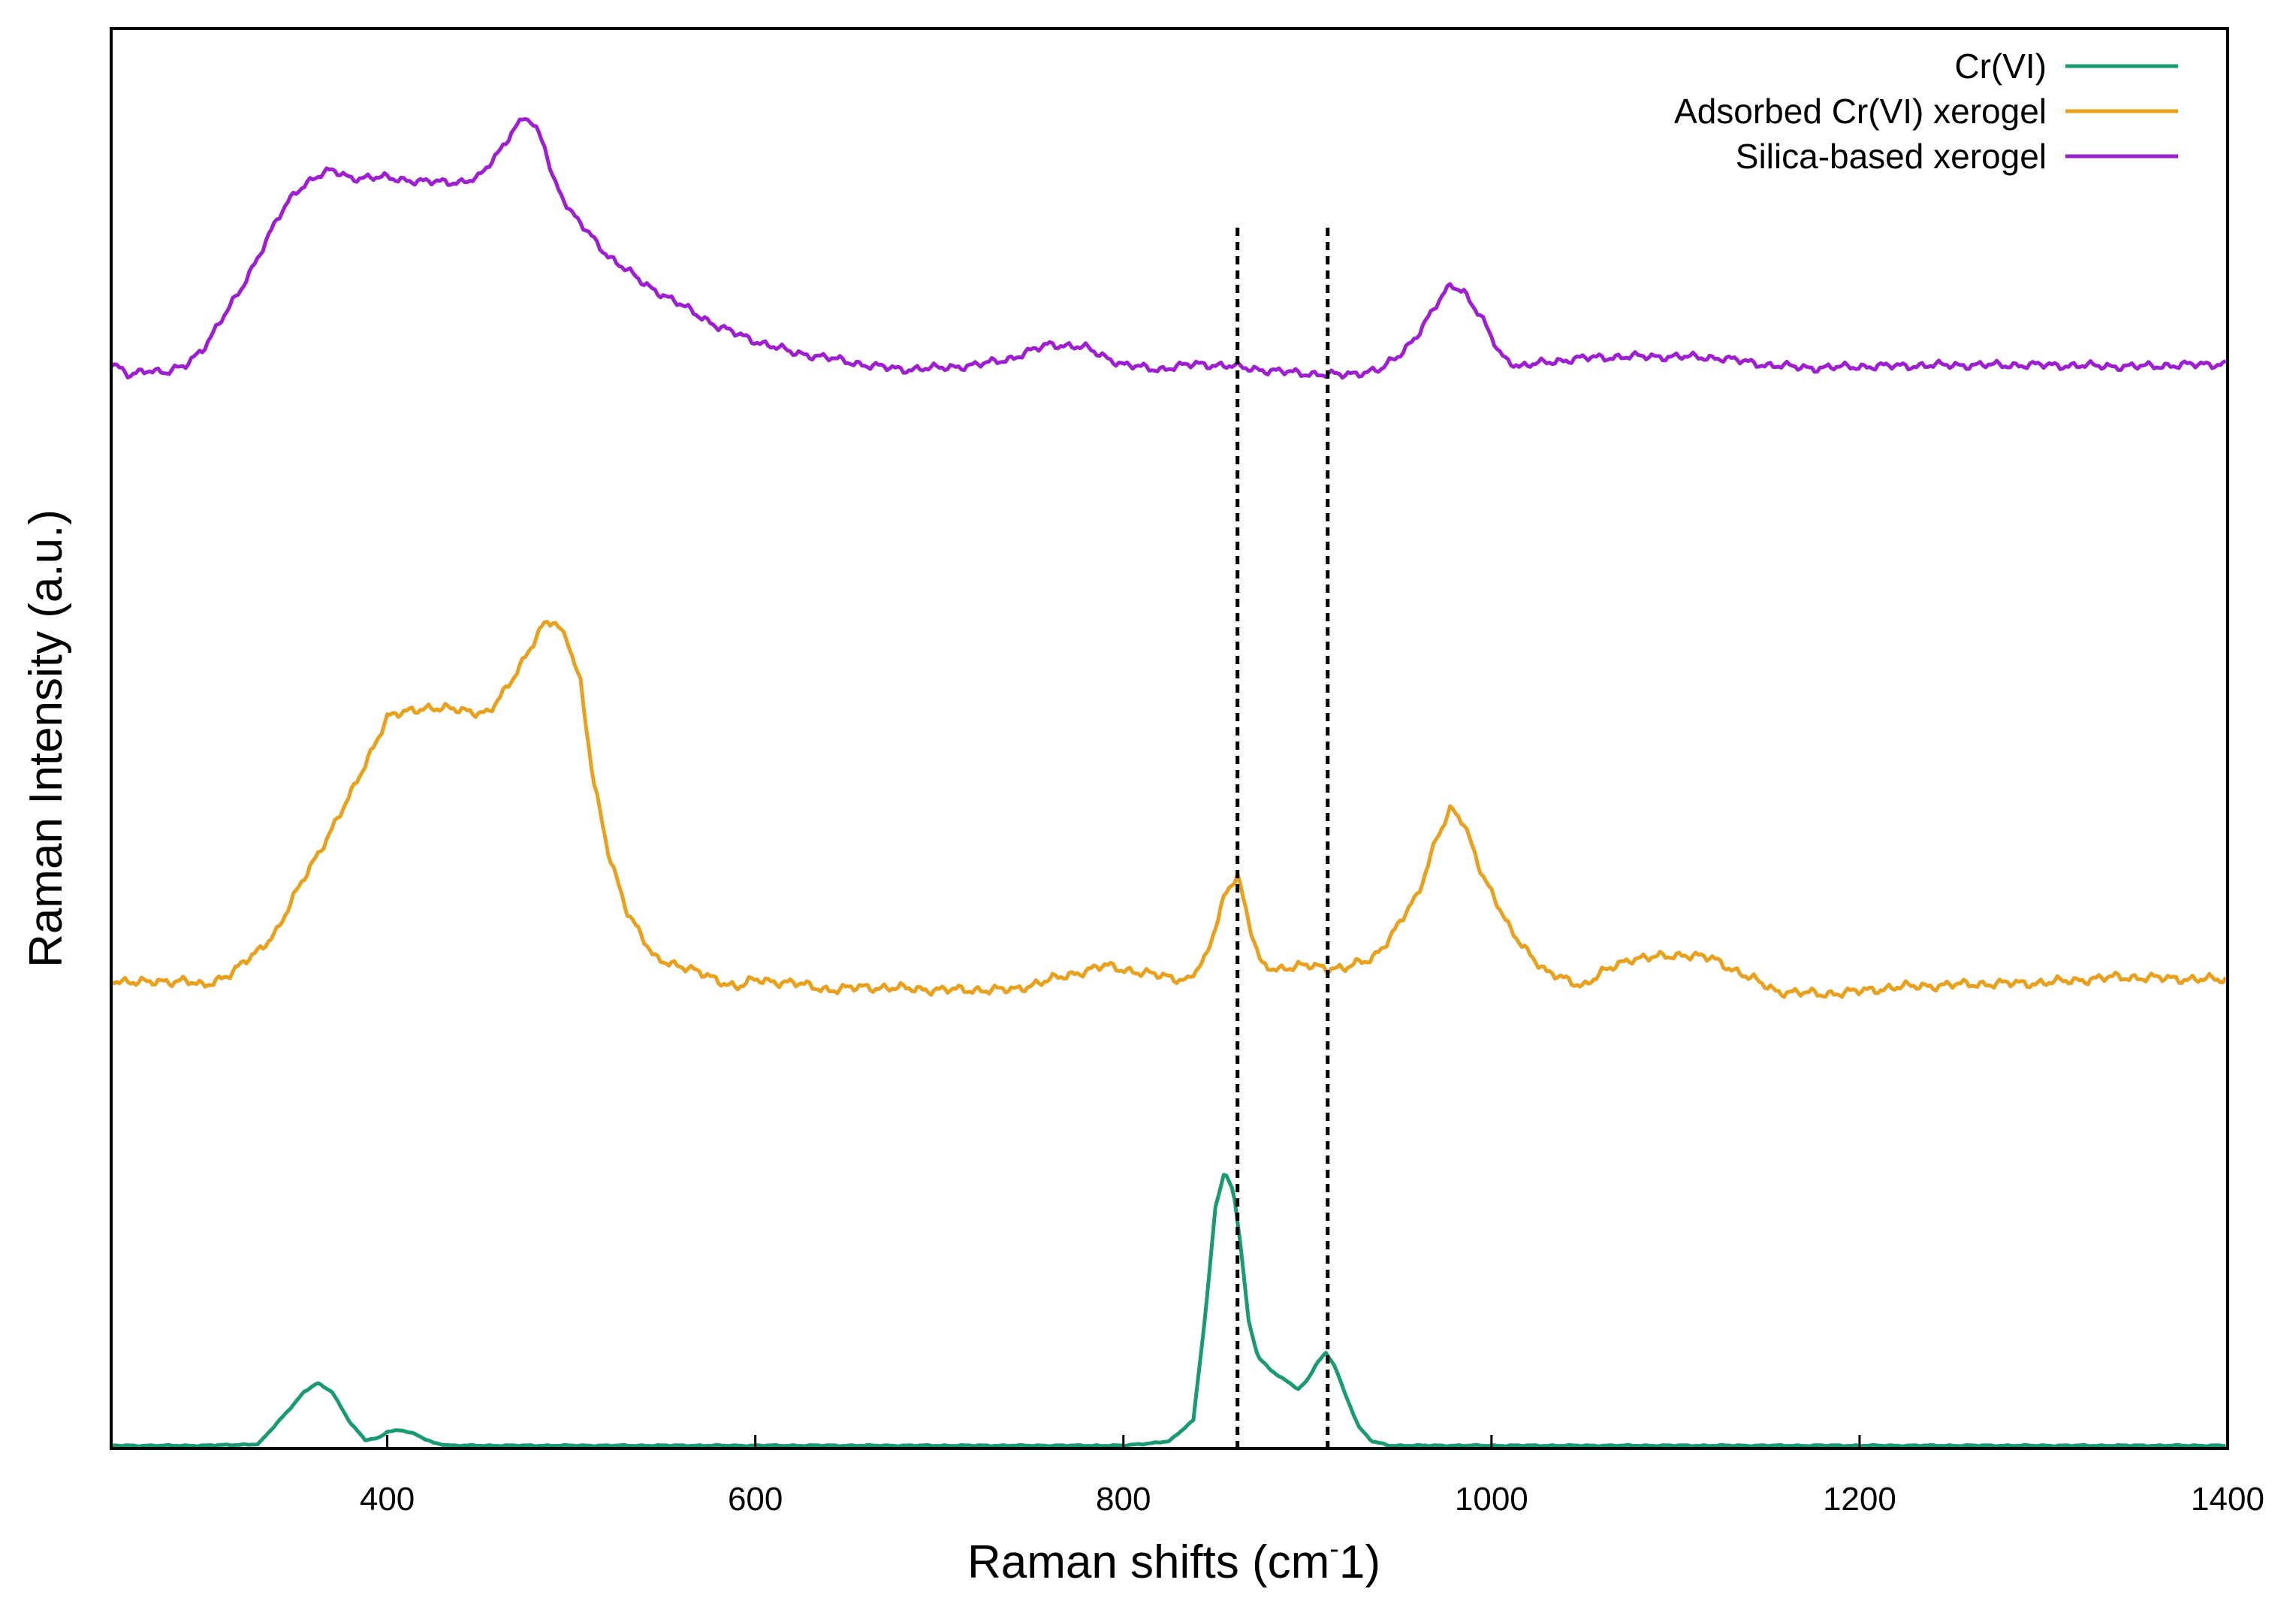 The width and height of the screenshot is (2296, 1610). I want to click on x-axis-ticks: 400 600 800 1000 1200 1400, so click(1312, 1476).